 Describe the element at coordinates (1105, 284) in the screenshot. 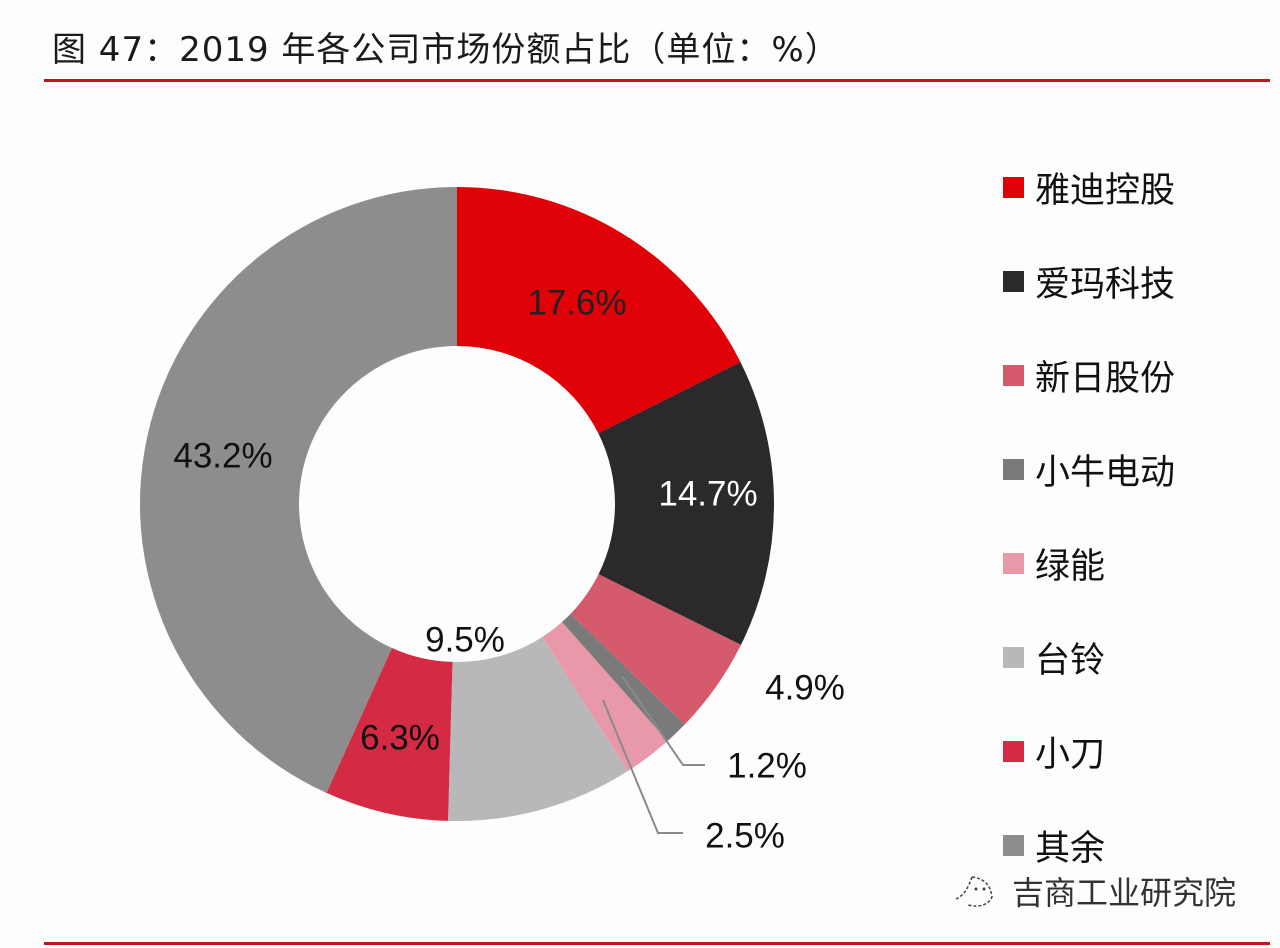

I see `legend-label: 爱玛科技` at that location.